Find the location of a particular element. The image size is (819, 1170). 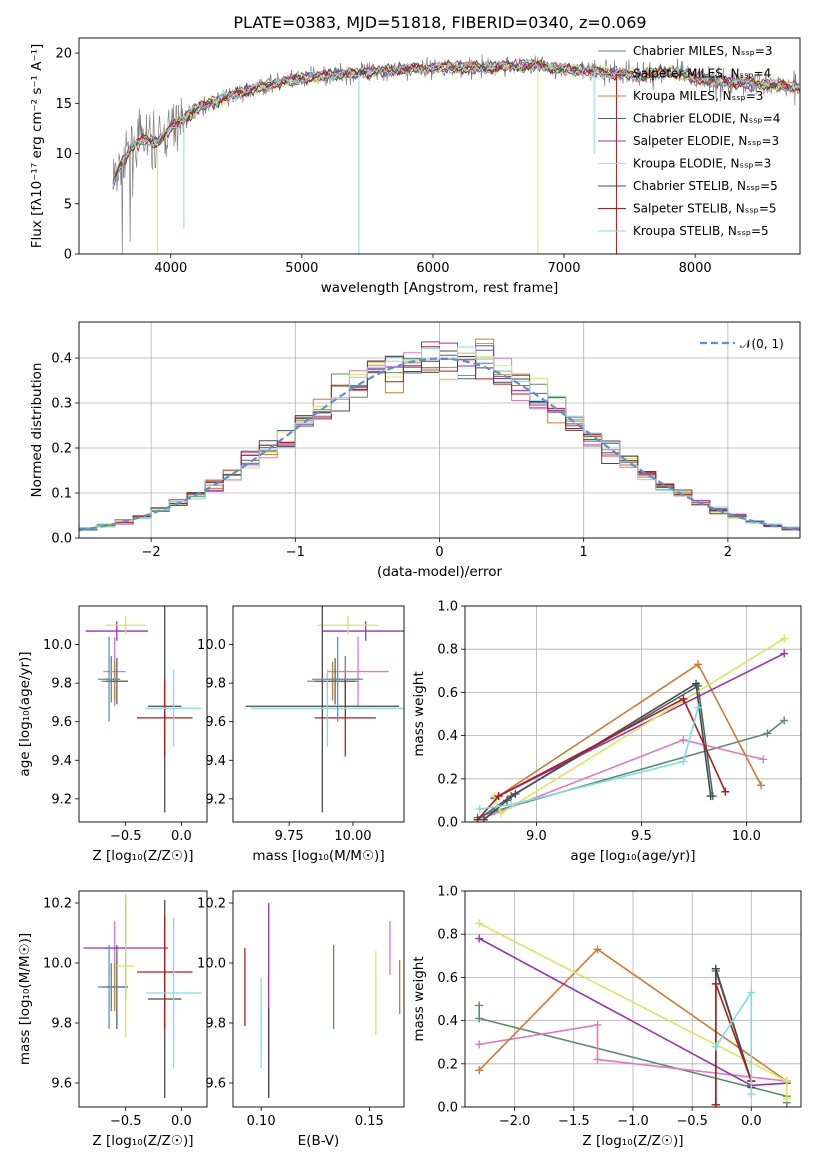

x-tick-label: 6000 is located at coordinates (432, 268).